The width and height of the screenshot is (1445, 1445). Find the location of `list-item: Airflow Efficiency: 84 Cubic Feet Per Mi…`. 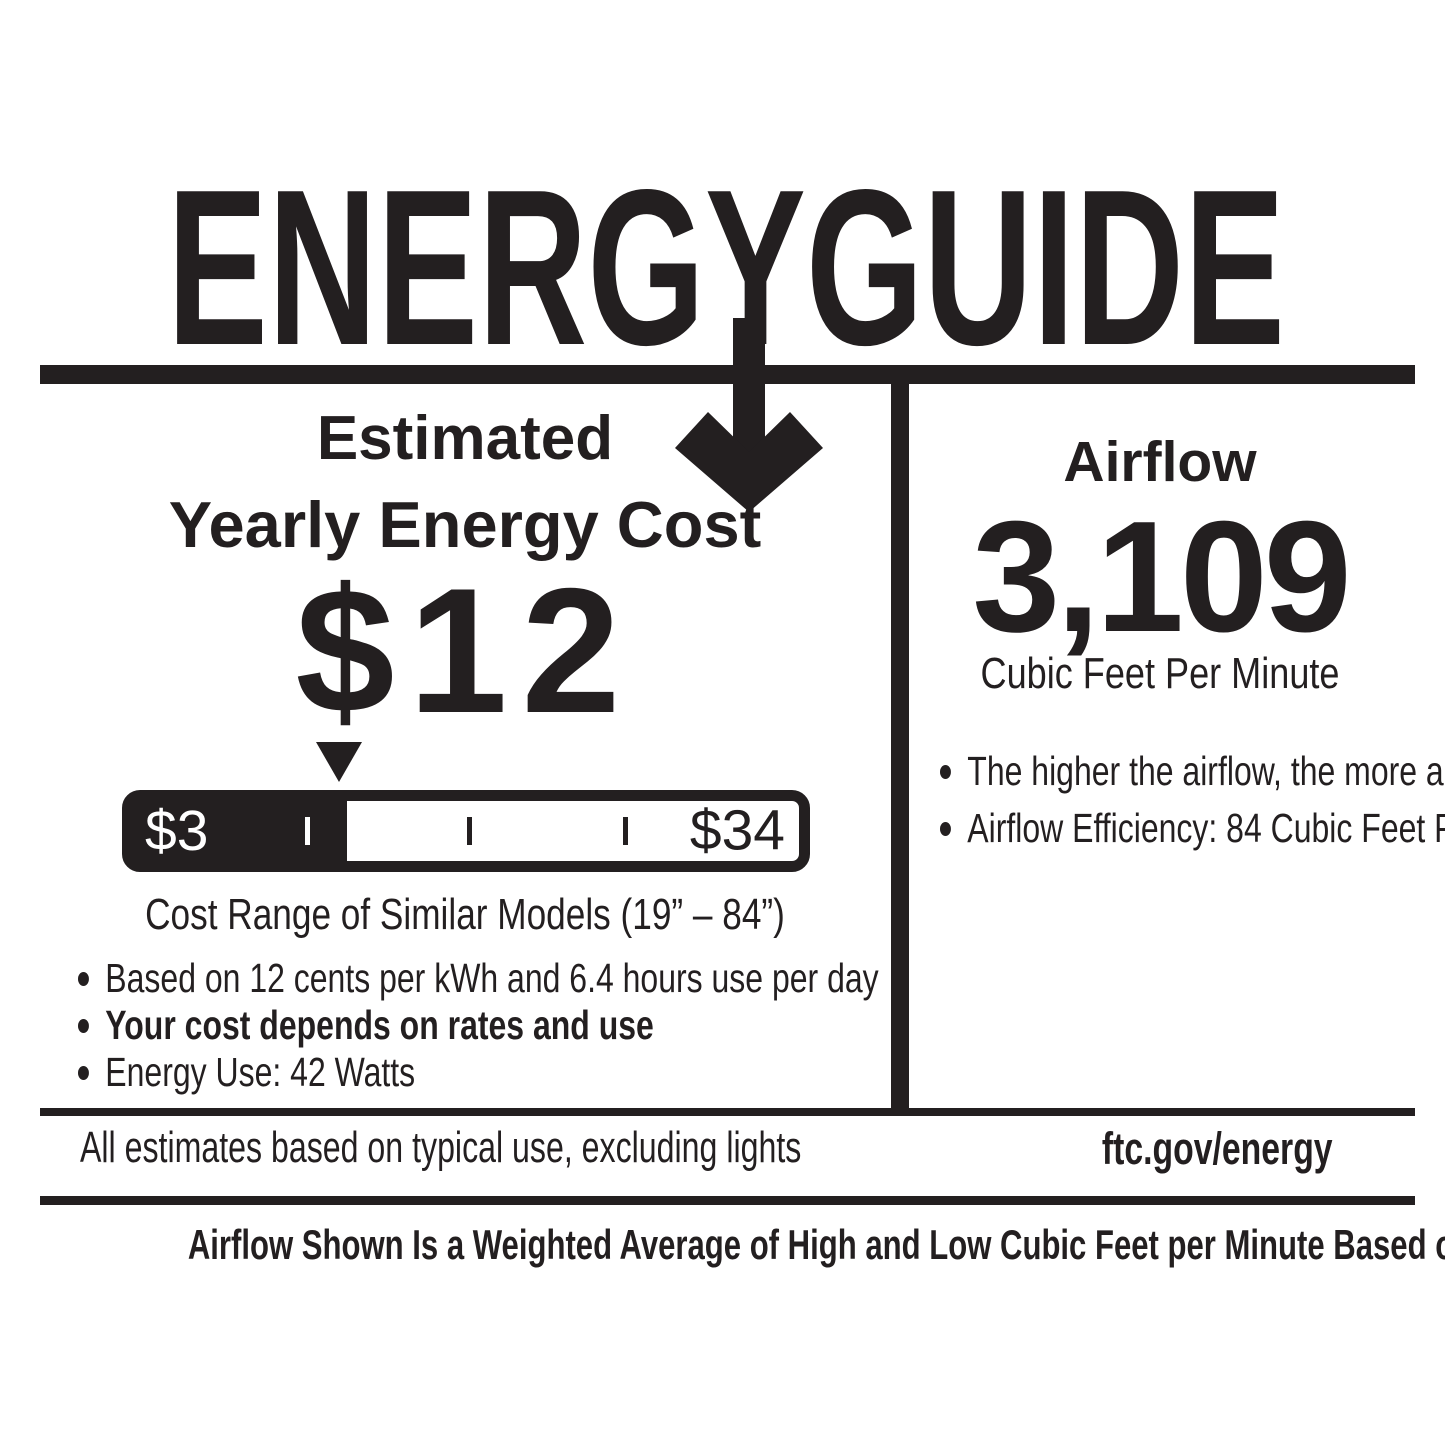

list-item: Airflow Efficiency: 84 Cubic Feet Per Mi… is located at coordinates (1192, 828).